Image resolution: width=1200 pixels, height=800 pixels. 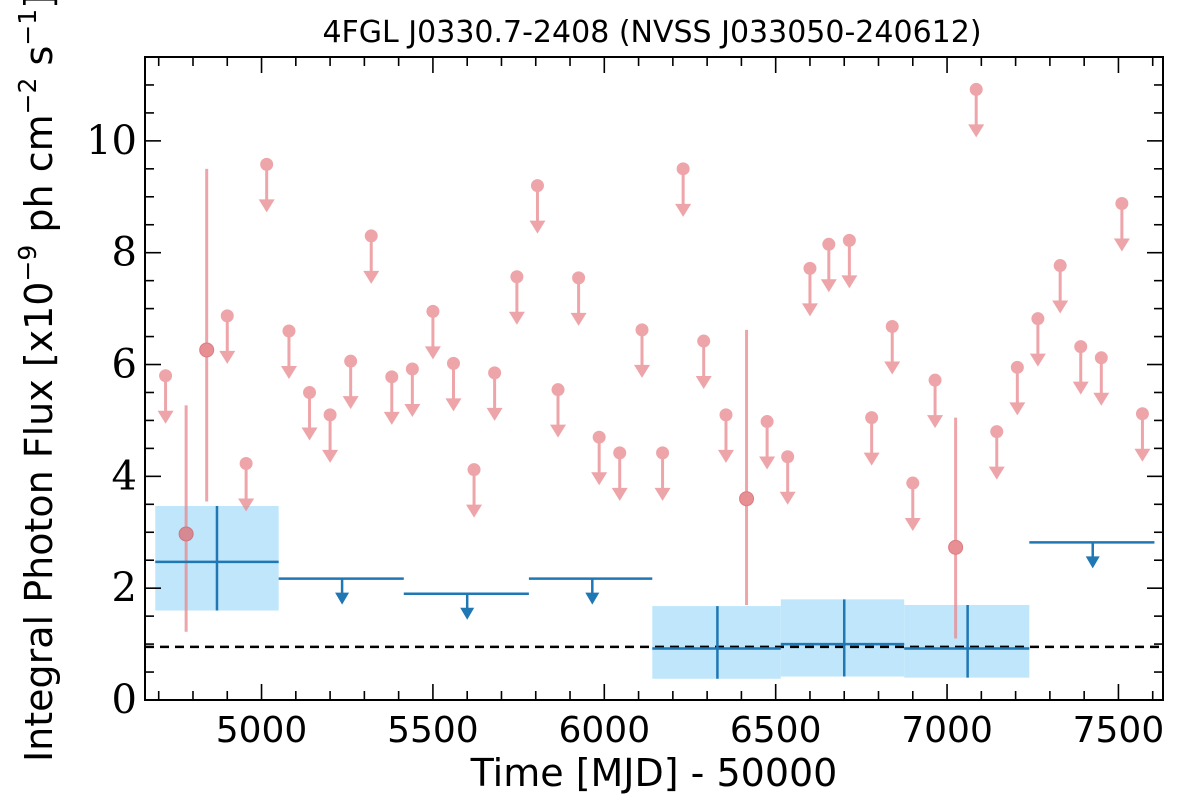 I want to click on y-axis-label-exp: −1, so click(x=27, y=27).